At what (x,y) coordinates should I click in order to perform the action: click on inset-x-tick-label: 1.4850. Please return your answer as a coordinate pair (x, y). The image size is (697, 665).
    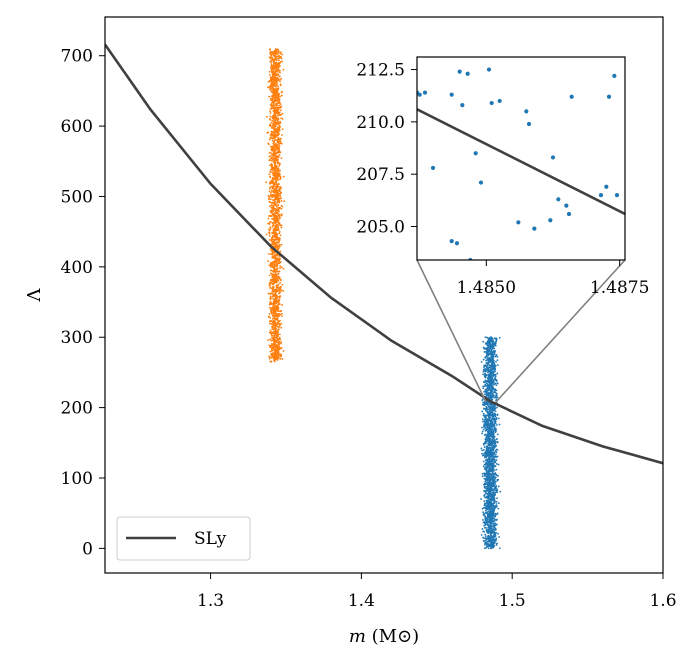
    Looking at the image, I should click on (486, 288).